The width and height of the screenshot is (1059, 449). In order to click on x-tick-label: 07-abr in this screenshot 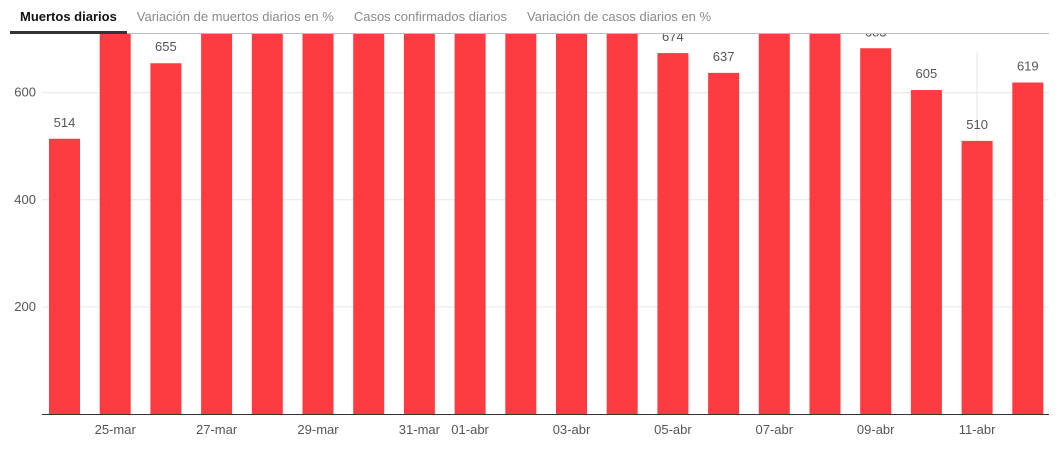, I will do `click(775, 429)`.